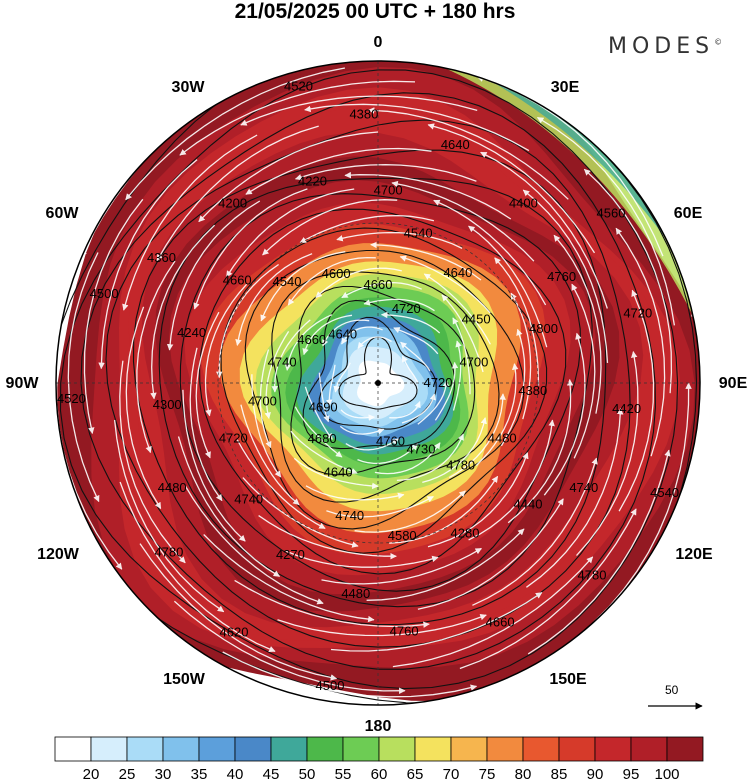 The height and width of the screenshot is (782, 750). I want to click on contour-label: 4240, so click(191, 332).